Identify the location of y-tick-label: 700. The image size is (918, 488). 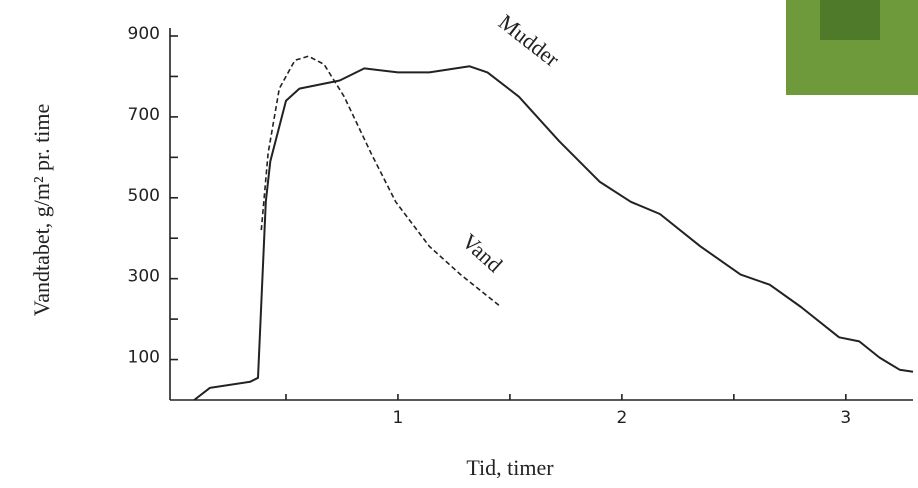
(144, 115).